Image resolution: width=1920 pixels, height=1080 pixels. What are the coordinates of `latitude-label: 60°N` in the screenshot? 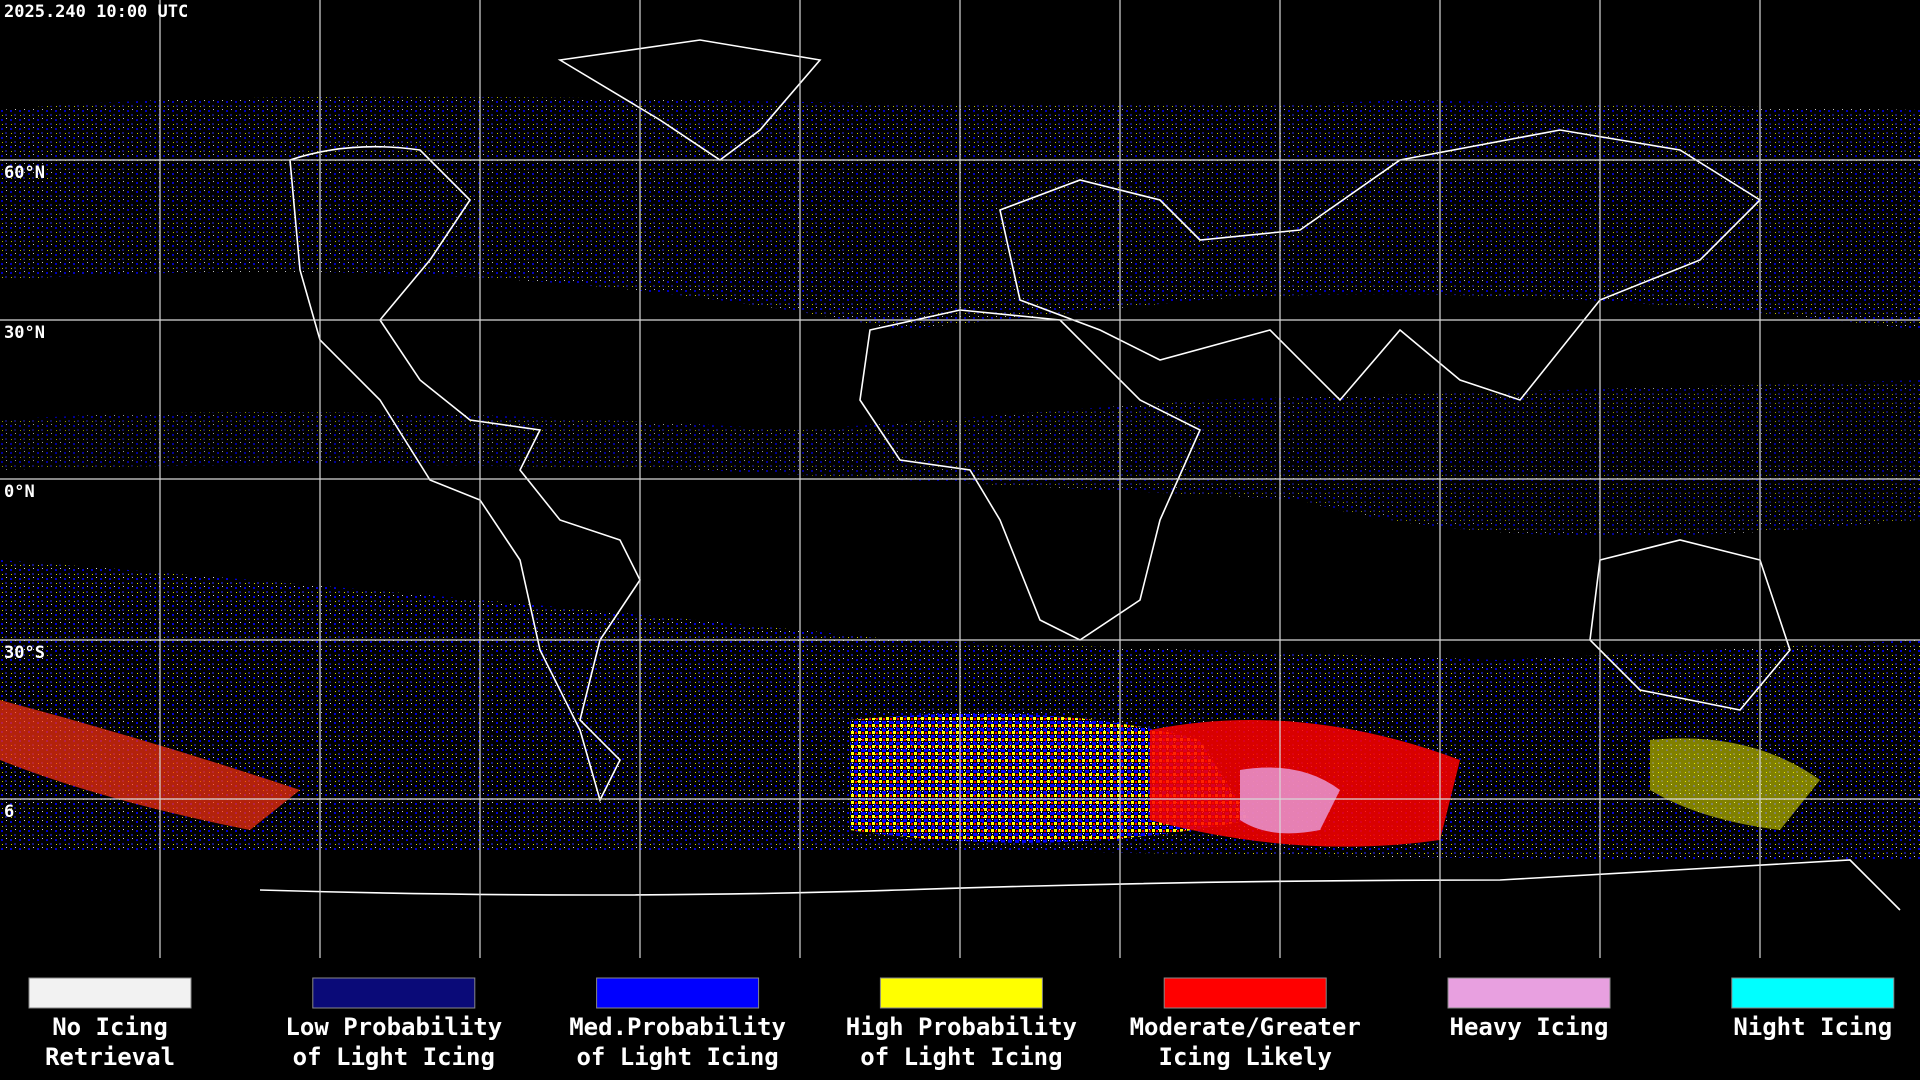 It's located at (24, 173).